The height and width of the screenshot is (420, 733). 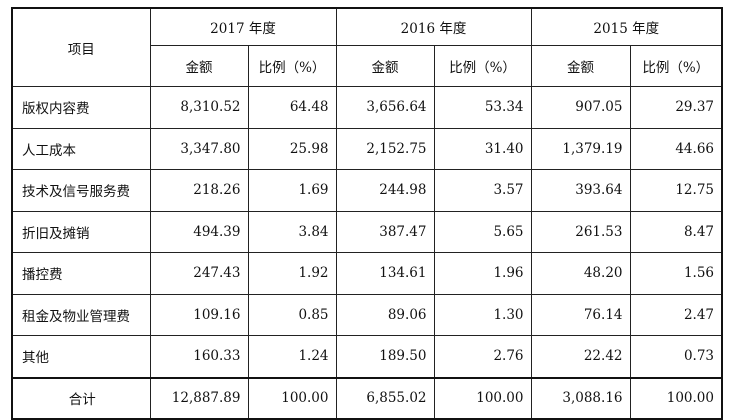 I want to click on ratio-cell: 3.84, so click(x=292, y=231).